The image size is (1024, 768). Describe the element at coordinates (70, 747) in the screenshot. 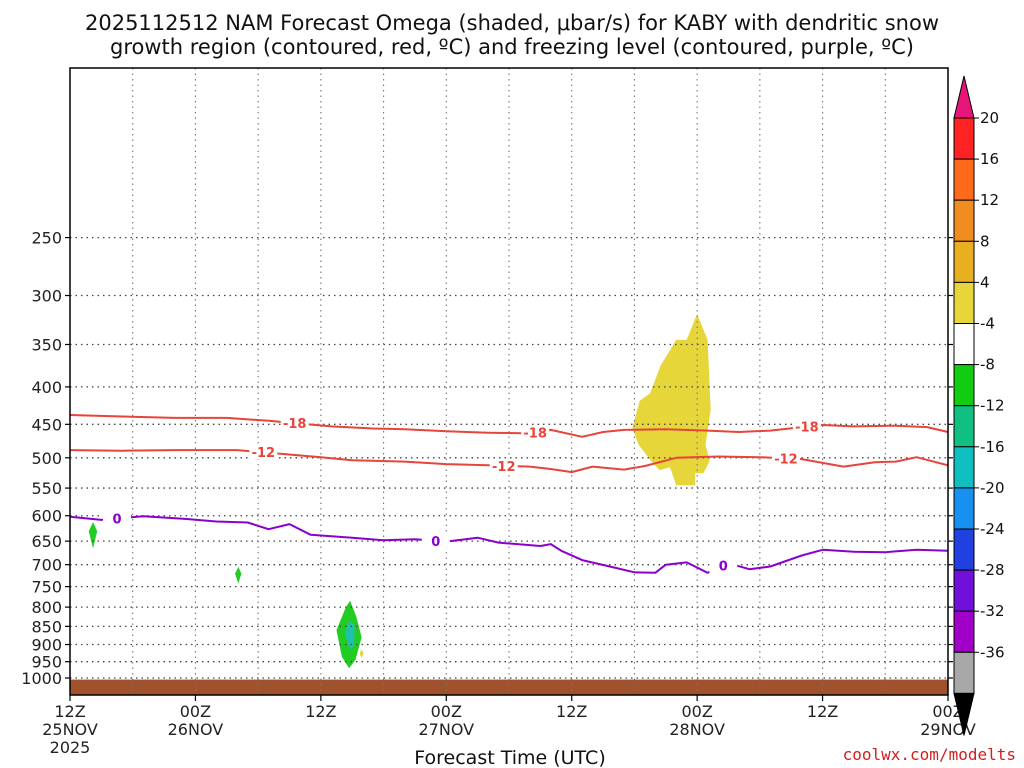

I see `x-tick-label-0-3: 2025` at that location.